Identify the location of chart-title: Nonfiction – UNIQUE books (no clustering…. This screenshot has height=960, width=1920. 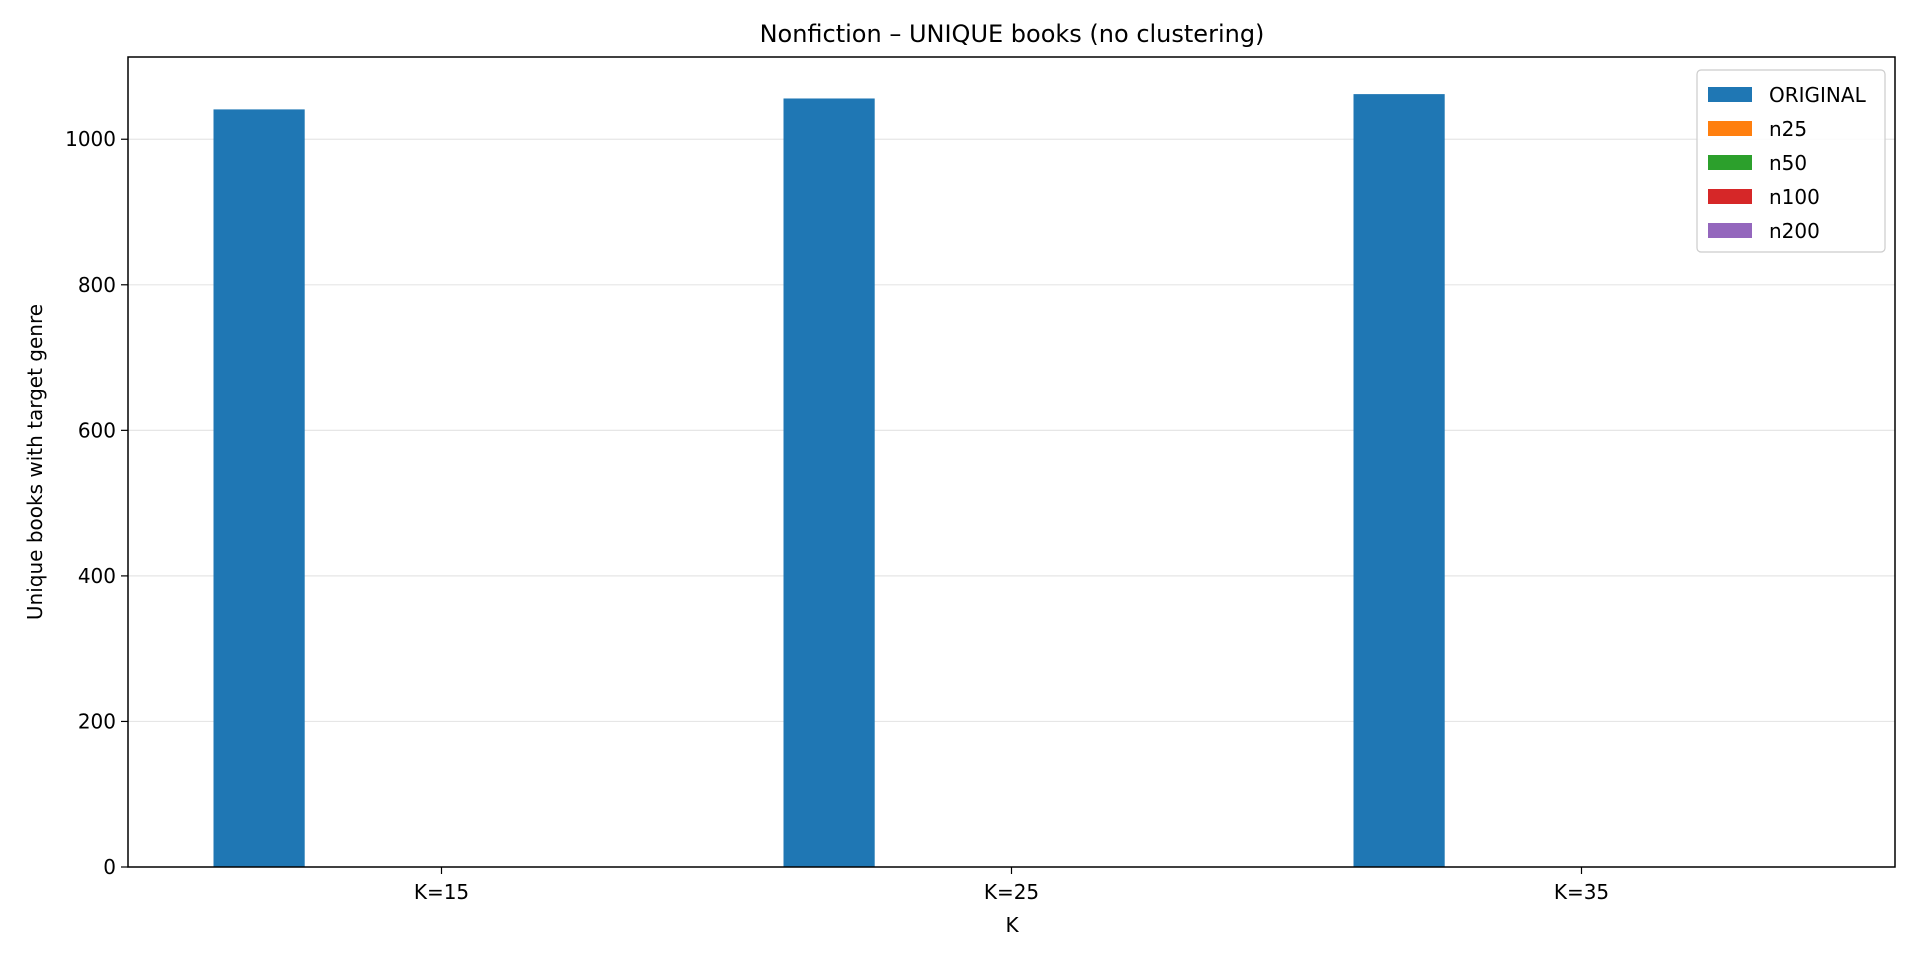
(1012, 34).